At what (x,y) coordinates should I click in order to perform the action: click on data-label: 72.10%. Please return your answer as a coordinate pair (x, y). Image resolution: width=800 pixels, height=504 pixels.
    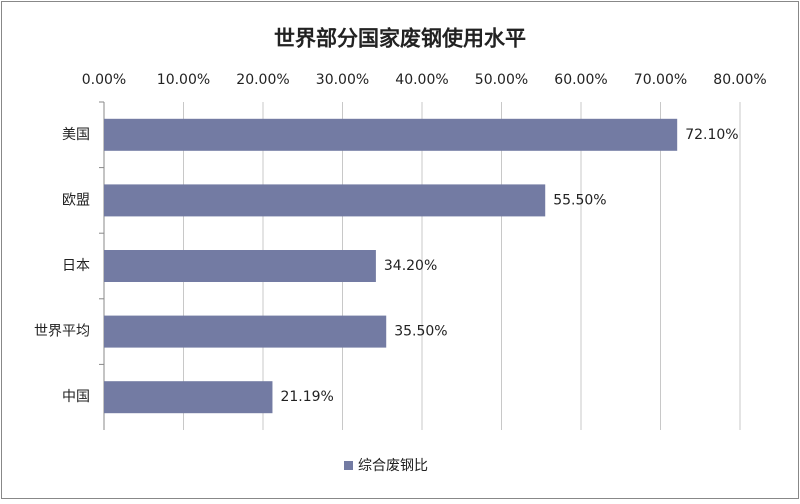
    Looking at the image, I should click on (711, 135).